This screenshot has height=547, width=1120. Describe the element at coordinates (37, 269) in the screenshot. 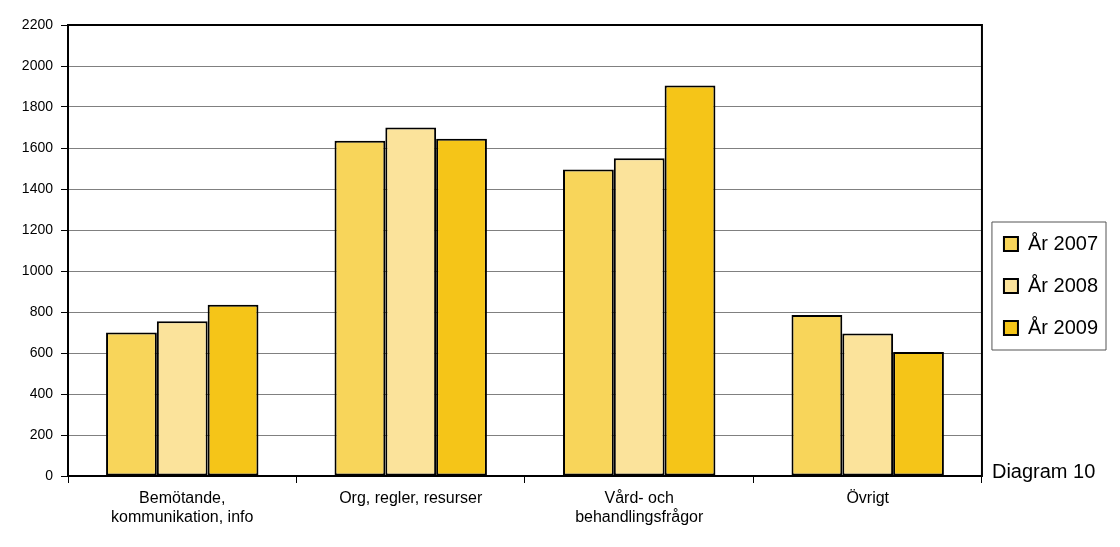

I see `y-tick-label: 1000` at that location.